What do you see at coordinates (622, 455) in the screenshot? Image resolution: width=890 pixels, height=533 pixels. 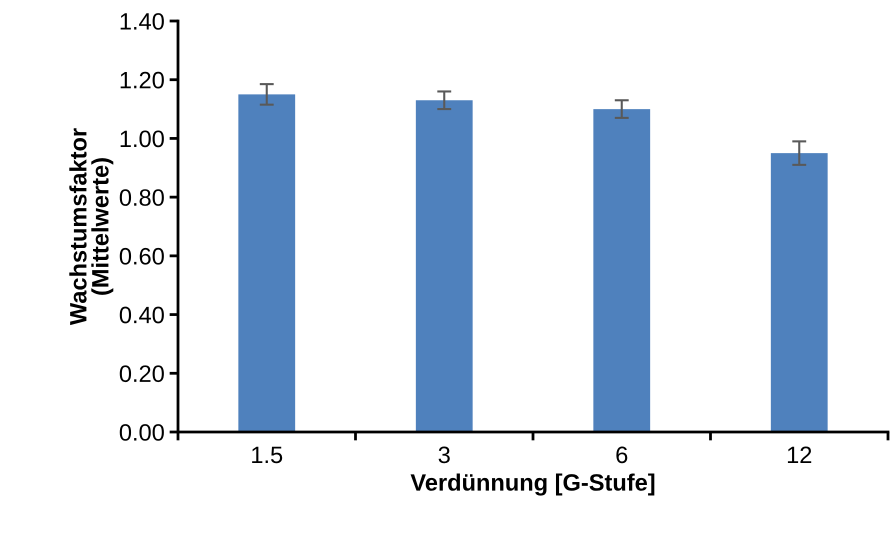 I see `x-tick-label: 6` at bounding box center [622, 455].